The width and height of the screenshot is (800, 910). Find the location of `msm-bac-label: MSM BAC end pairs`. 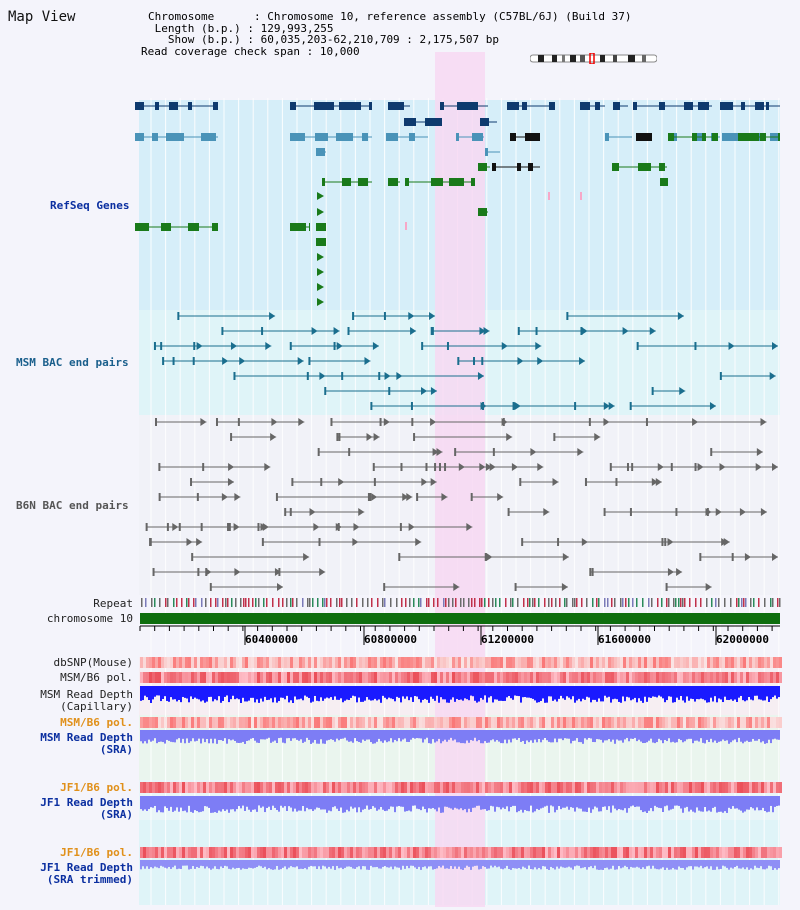

msm-bac-label: MSM BAC end pairs is located at coordinates (72, 362).